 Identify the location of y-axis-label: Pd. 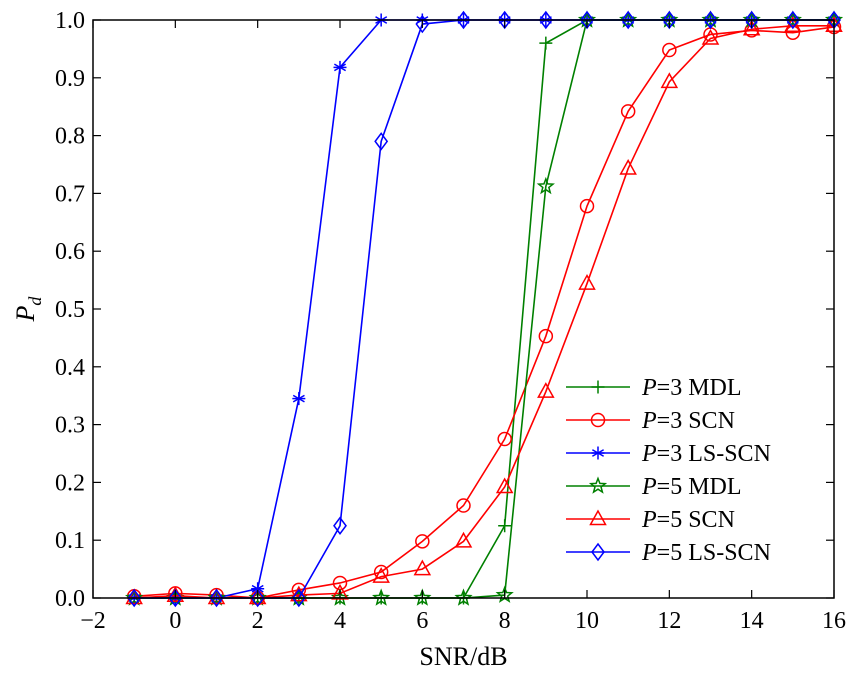
(28, 309).